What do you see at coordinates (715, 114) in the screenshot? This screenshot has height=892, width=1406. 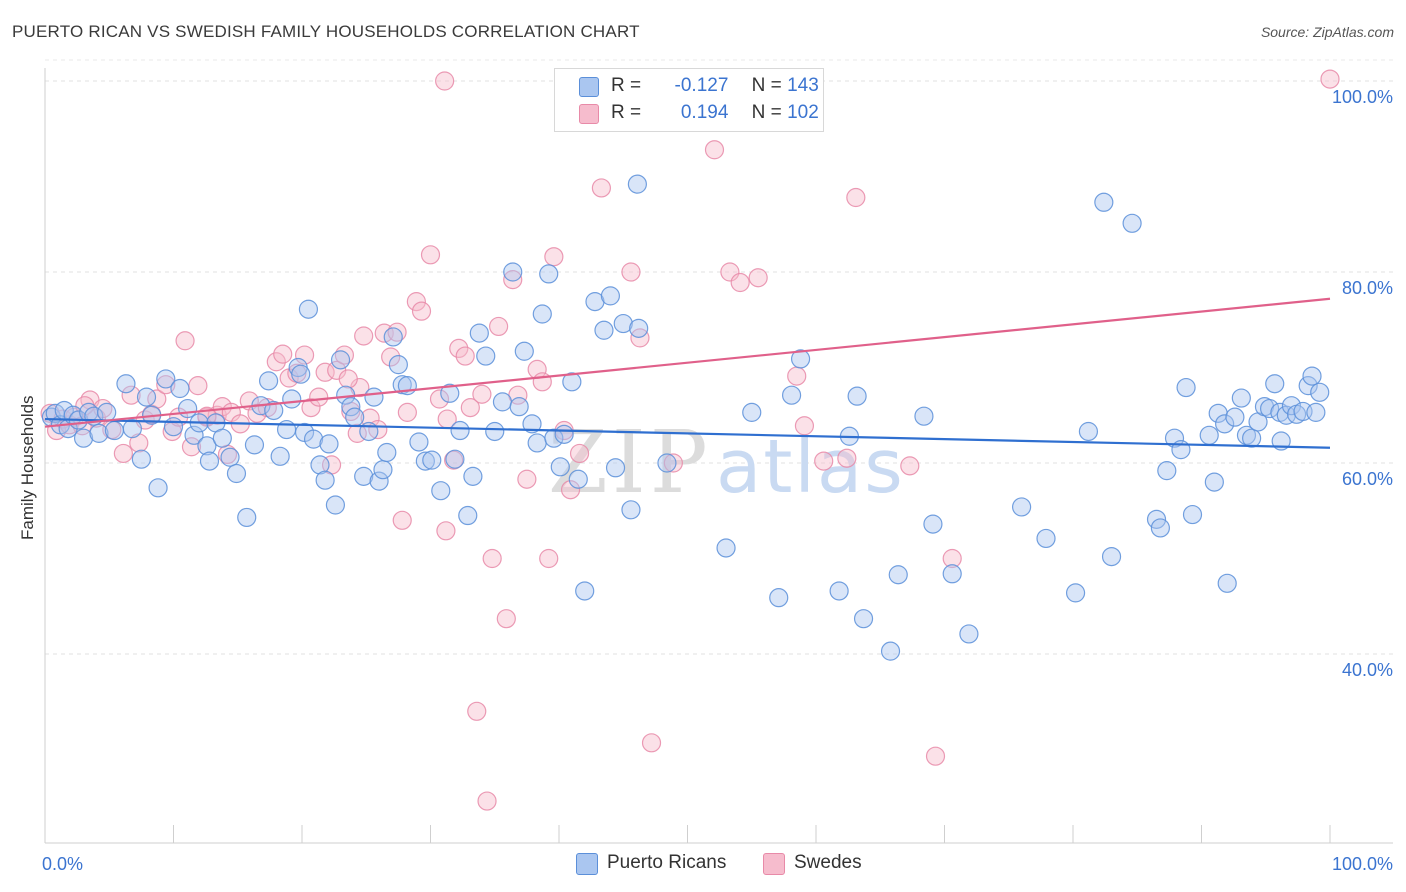 I see `legend-row-pink: R = 0.194 N = 102` at bounding box center [715, 114].